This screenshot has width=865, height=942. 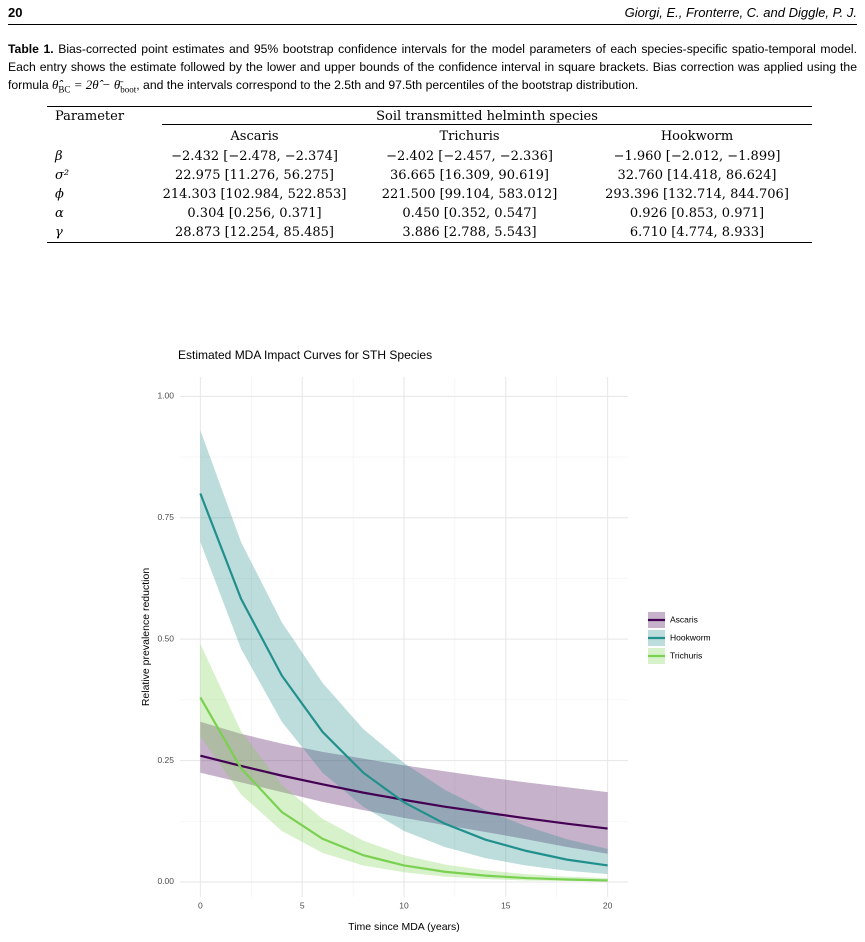 What do you see at coordinates (165, 760) in the screenshot?
I see `y-tick-label: 0.25` at bounding box center [165, 760].